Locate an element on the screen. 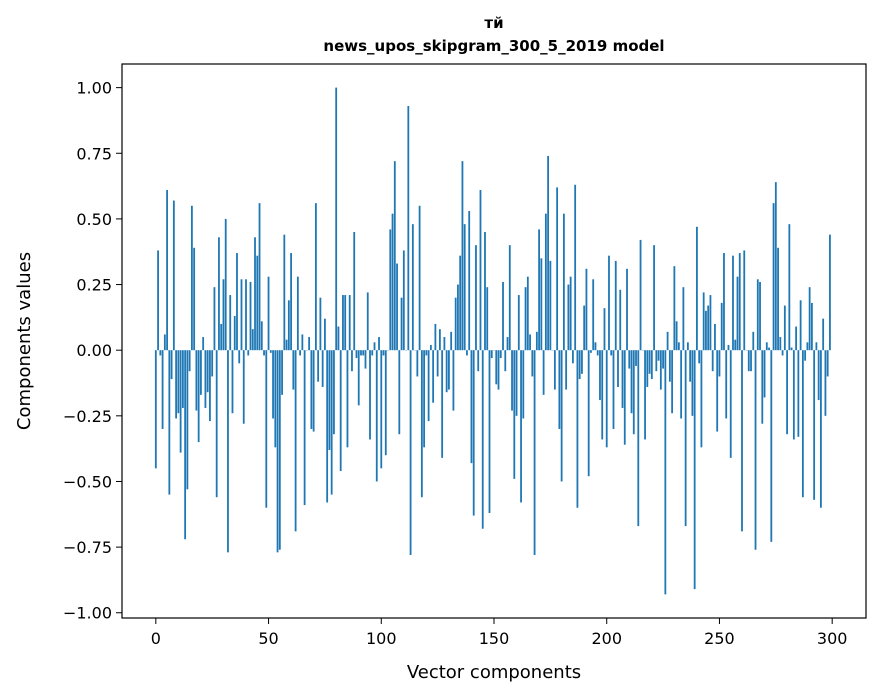  y-tick-label: −0.50 is located at coordinates (87, 481).